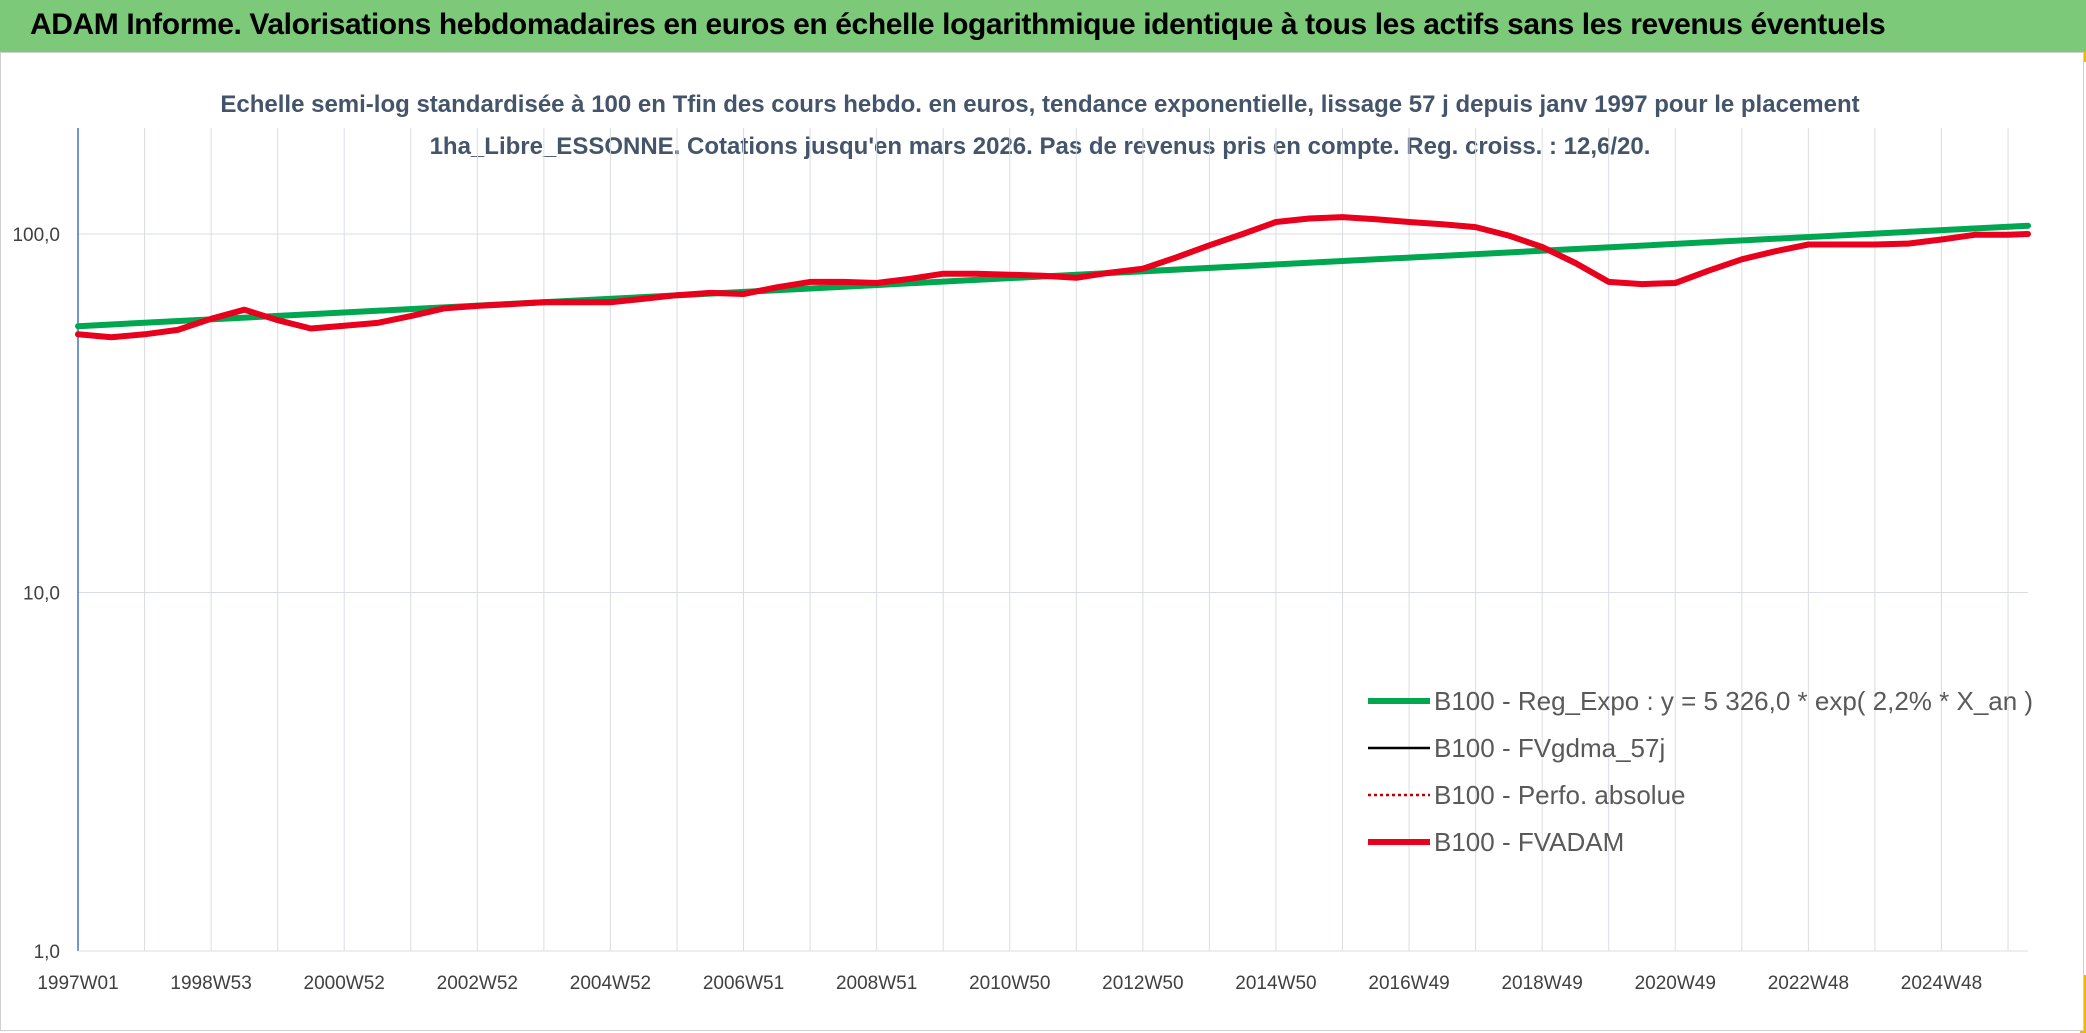  Describe the element at coordinates (1541, 983) in the screenshot. I see `x-tick-label: 2018W49` at that location.